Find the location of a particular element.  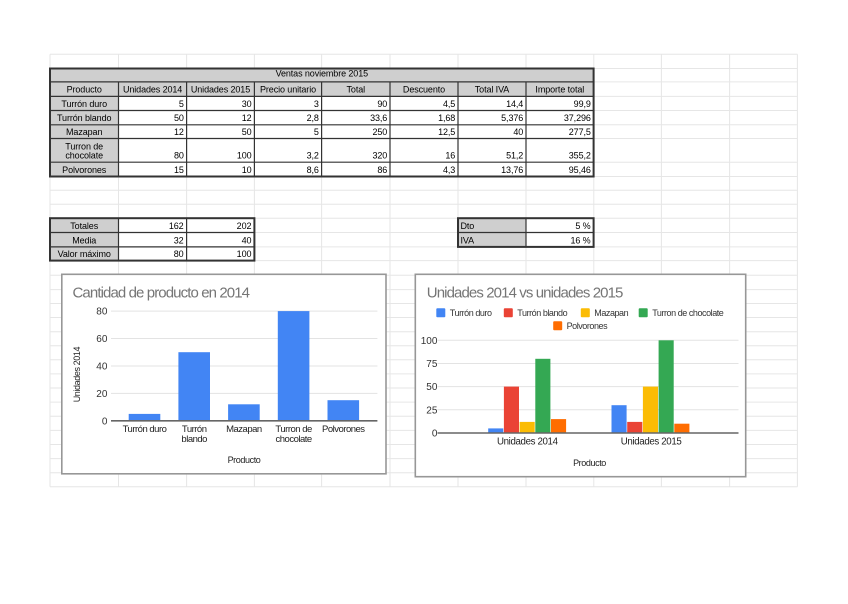

svg-text: Importe total is located at coordinates (559, 89).